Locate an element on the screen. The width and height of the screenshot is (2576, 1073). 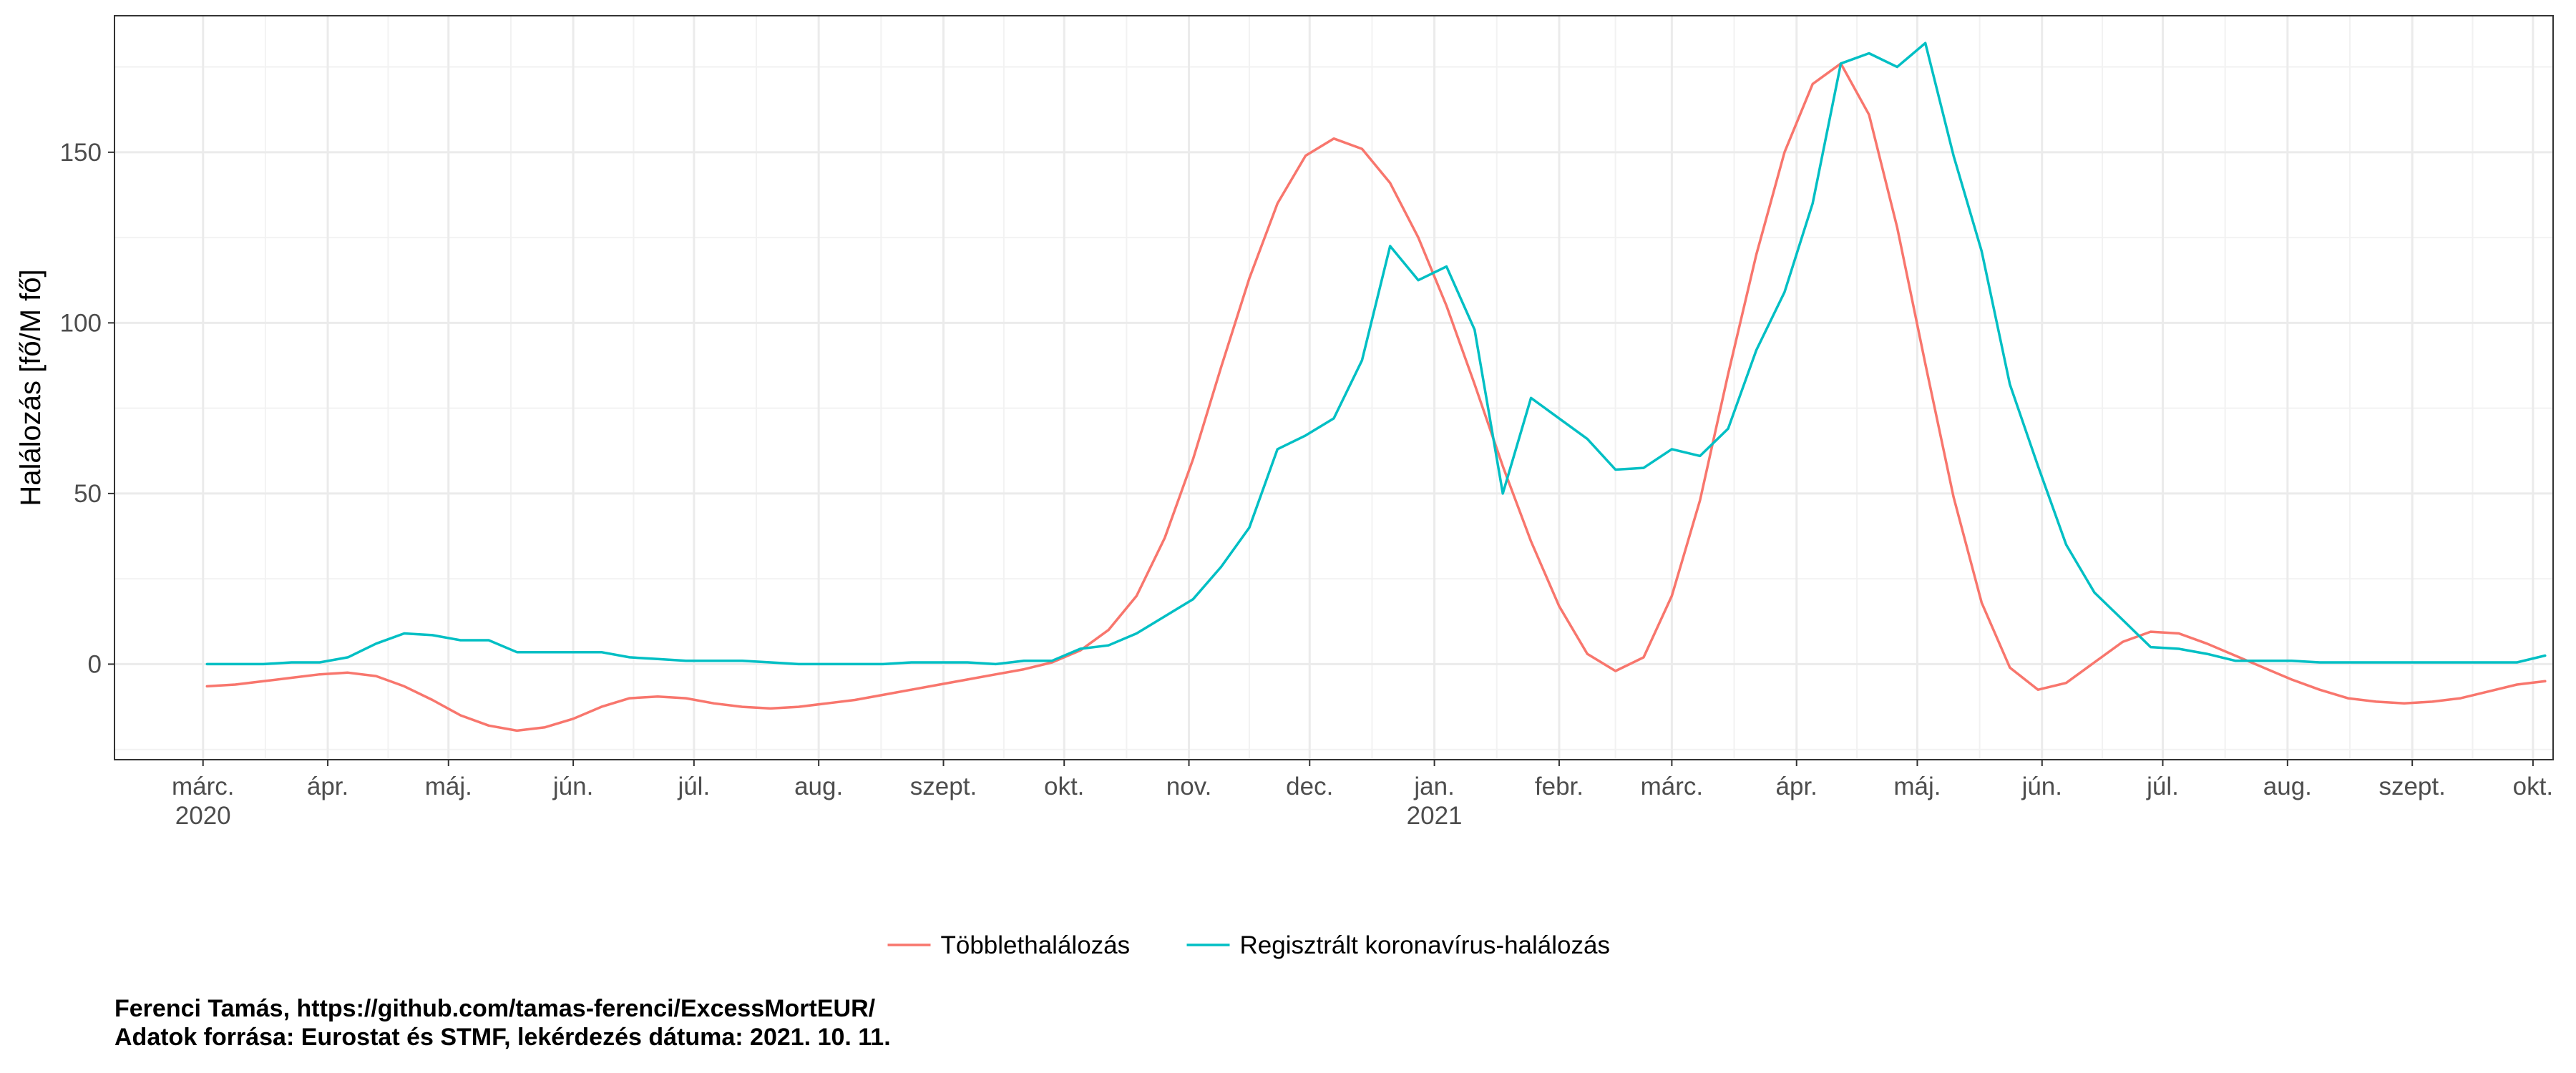
x-tick-label: nov. is located at coordinates (1189, 786).